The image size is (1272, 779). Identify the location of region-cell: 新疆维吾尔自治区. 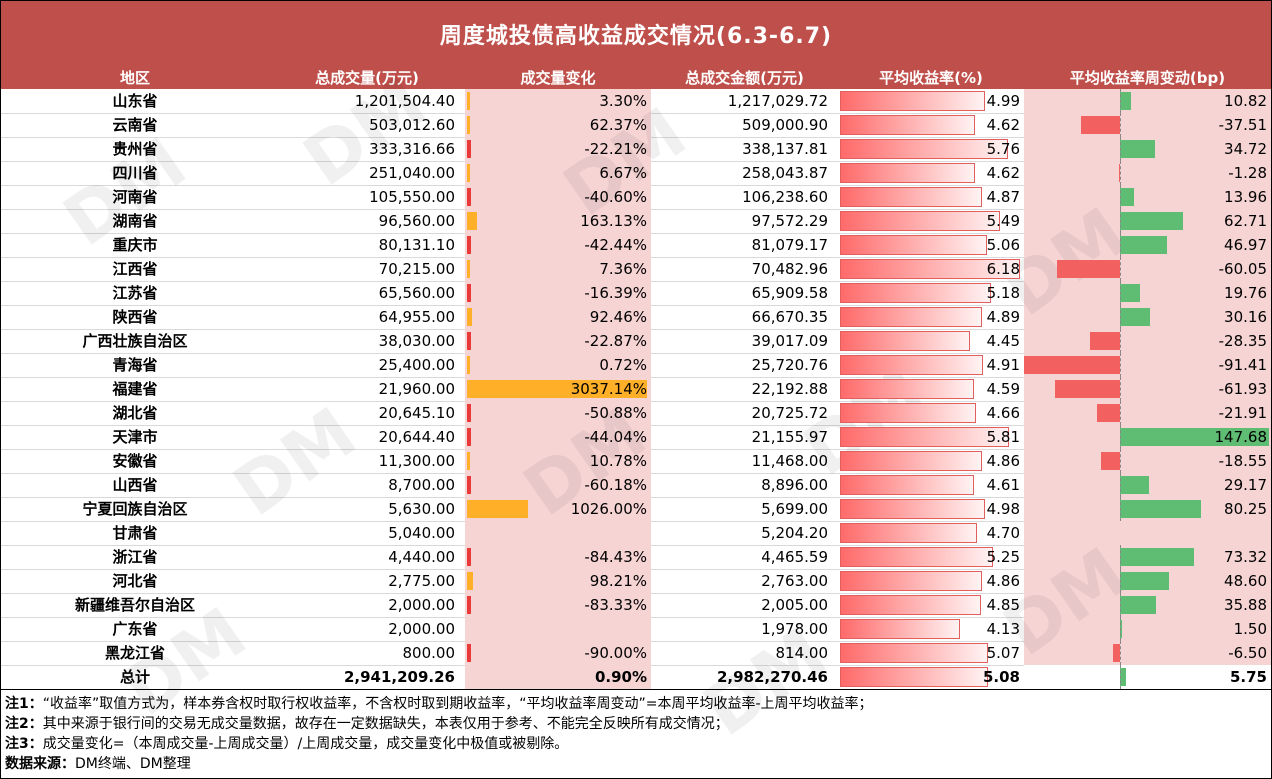
(134, 605).